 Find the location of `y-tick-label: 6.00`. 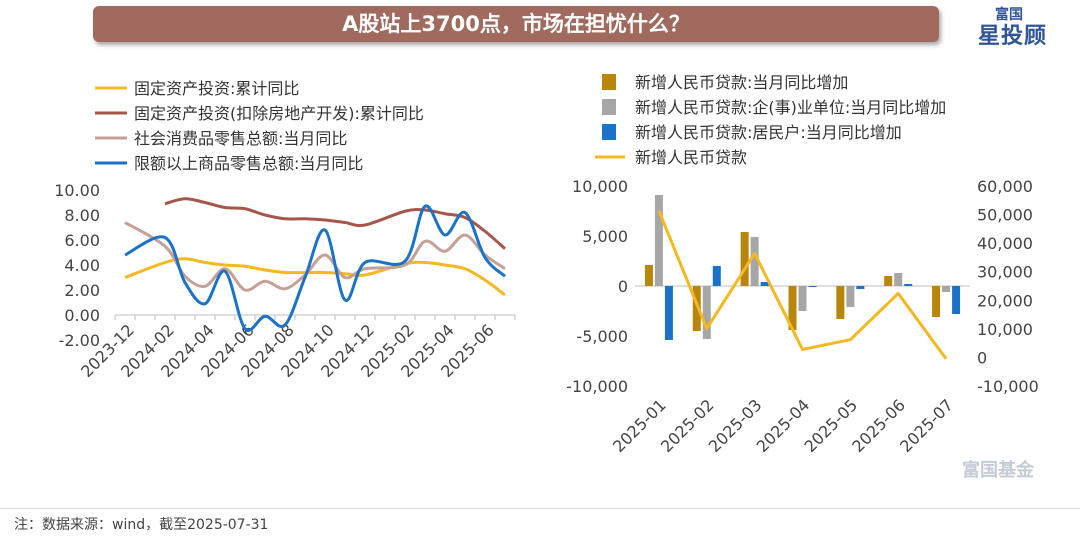

y-tick-label: 6.00 is located at coordinates (82, 240).